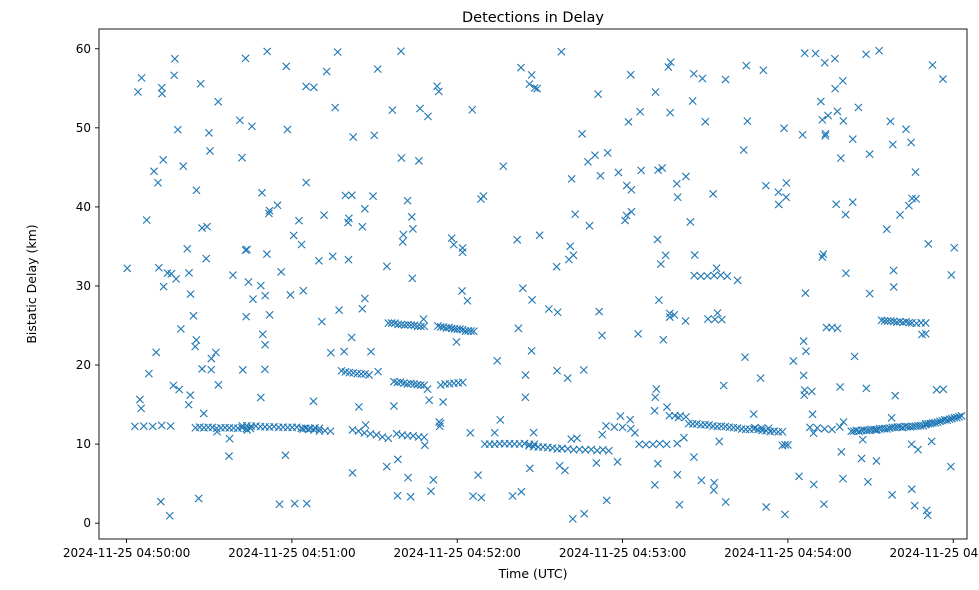 The width and height of the screenshot is (979, 590). Describe the element at coordinates (291, 553) in the screenshot. I see `x-tick-label: 2024-11-25 04:51:00` at that location.